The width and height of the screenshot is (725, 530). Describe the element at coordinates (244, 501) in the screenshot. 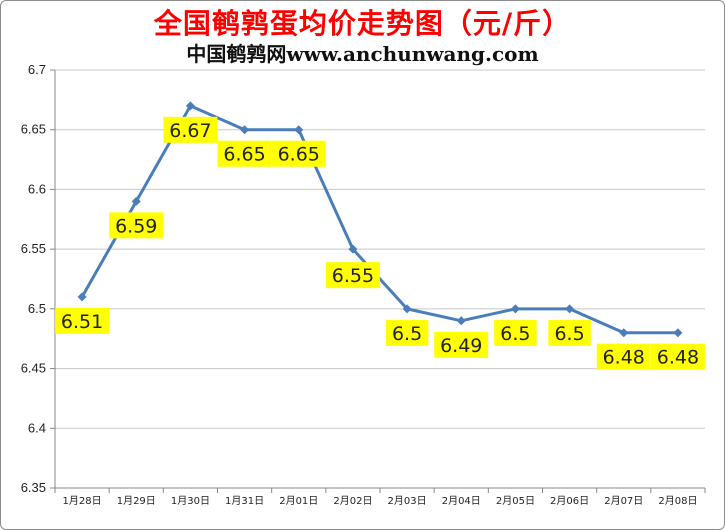

I see `x-tick-label: 1月31日` at that location.